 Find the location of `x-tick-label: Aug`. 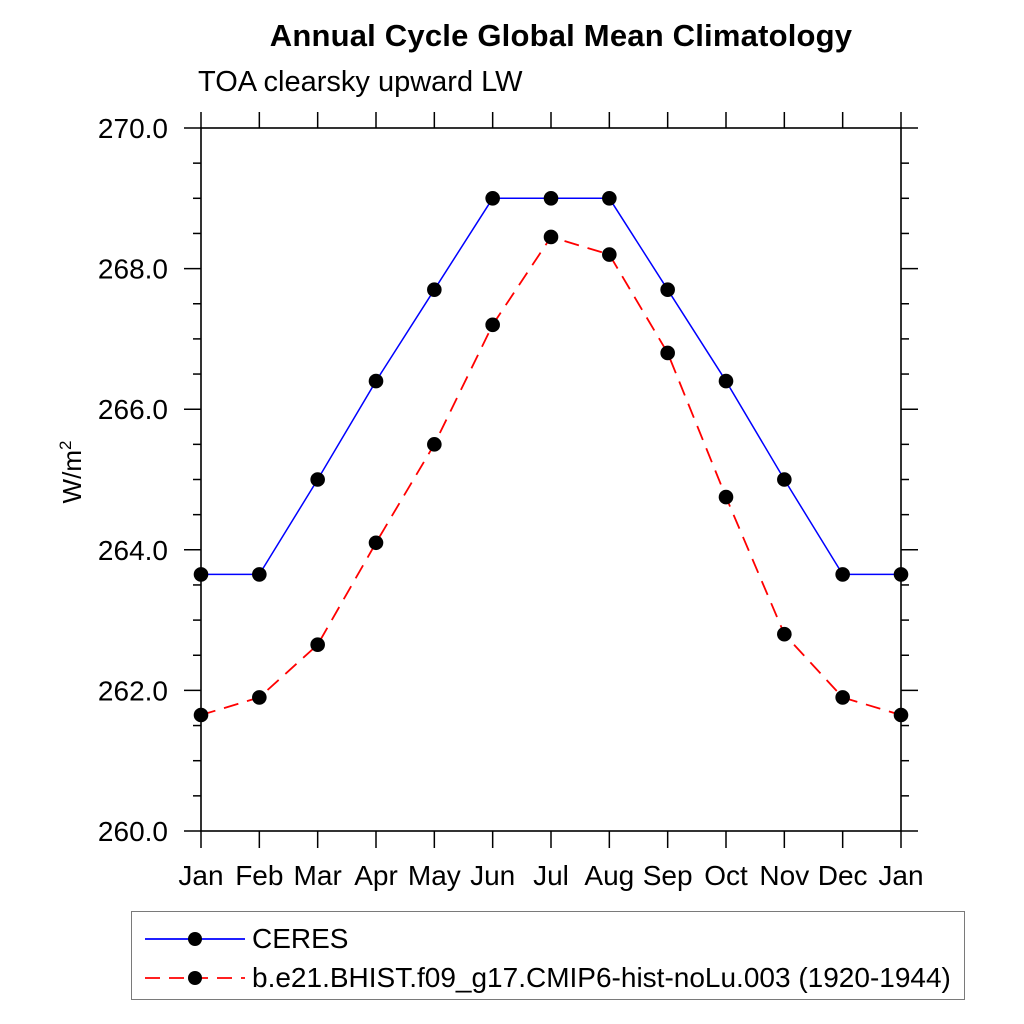

x-tick-label: Aug is located at coordinates (609, 875).